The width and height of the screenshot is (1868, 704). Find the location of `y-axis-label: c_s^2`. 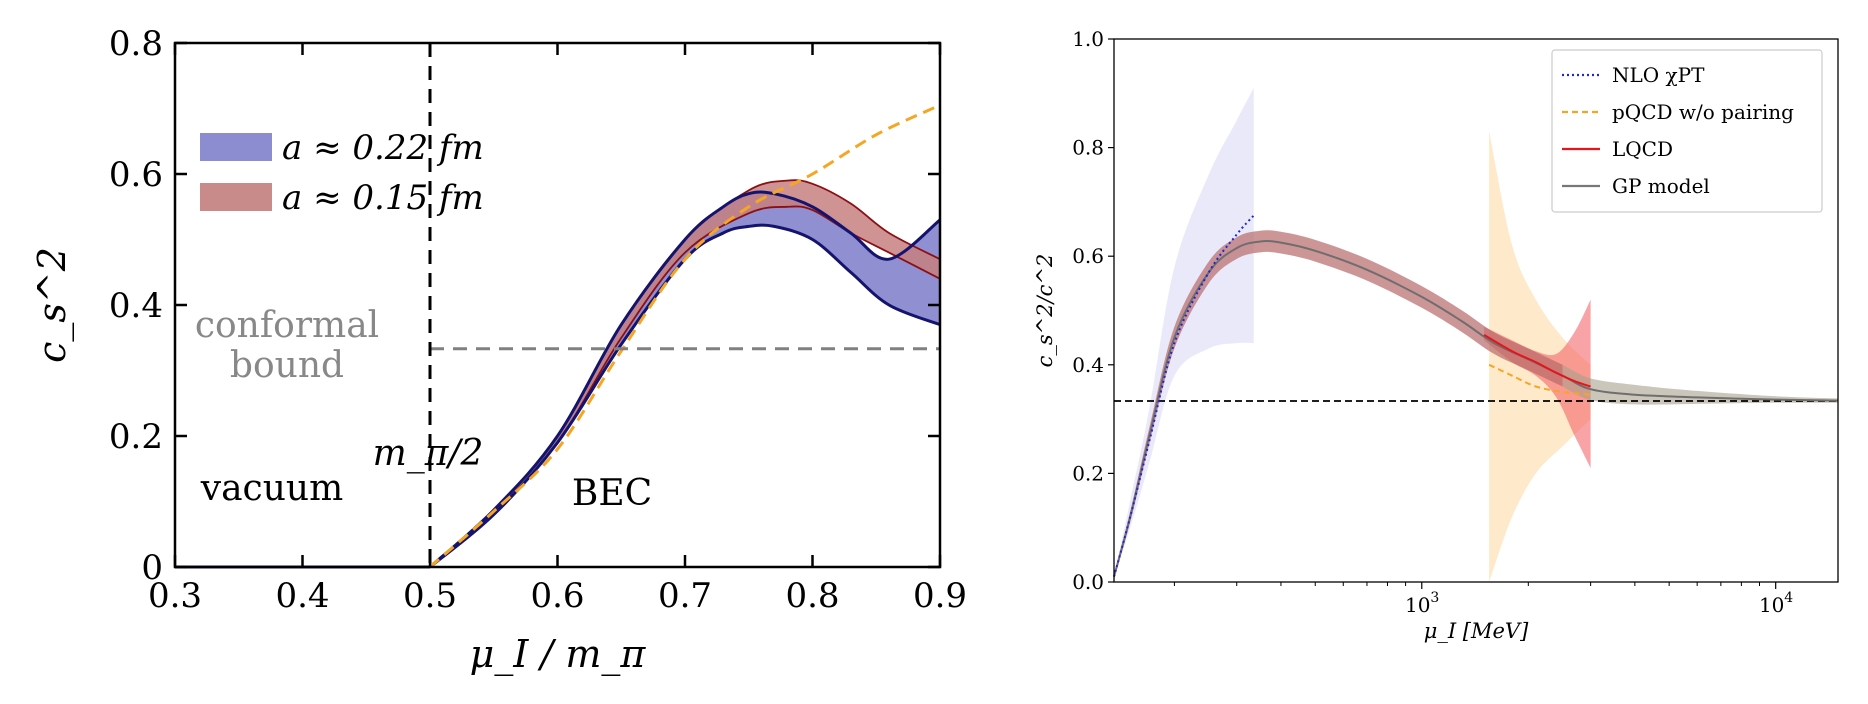

y-axis-label: c_s^2 is located at coordinates (52, 305).